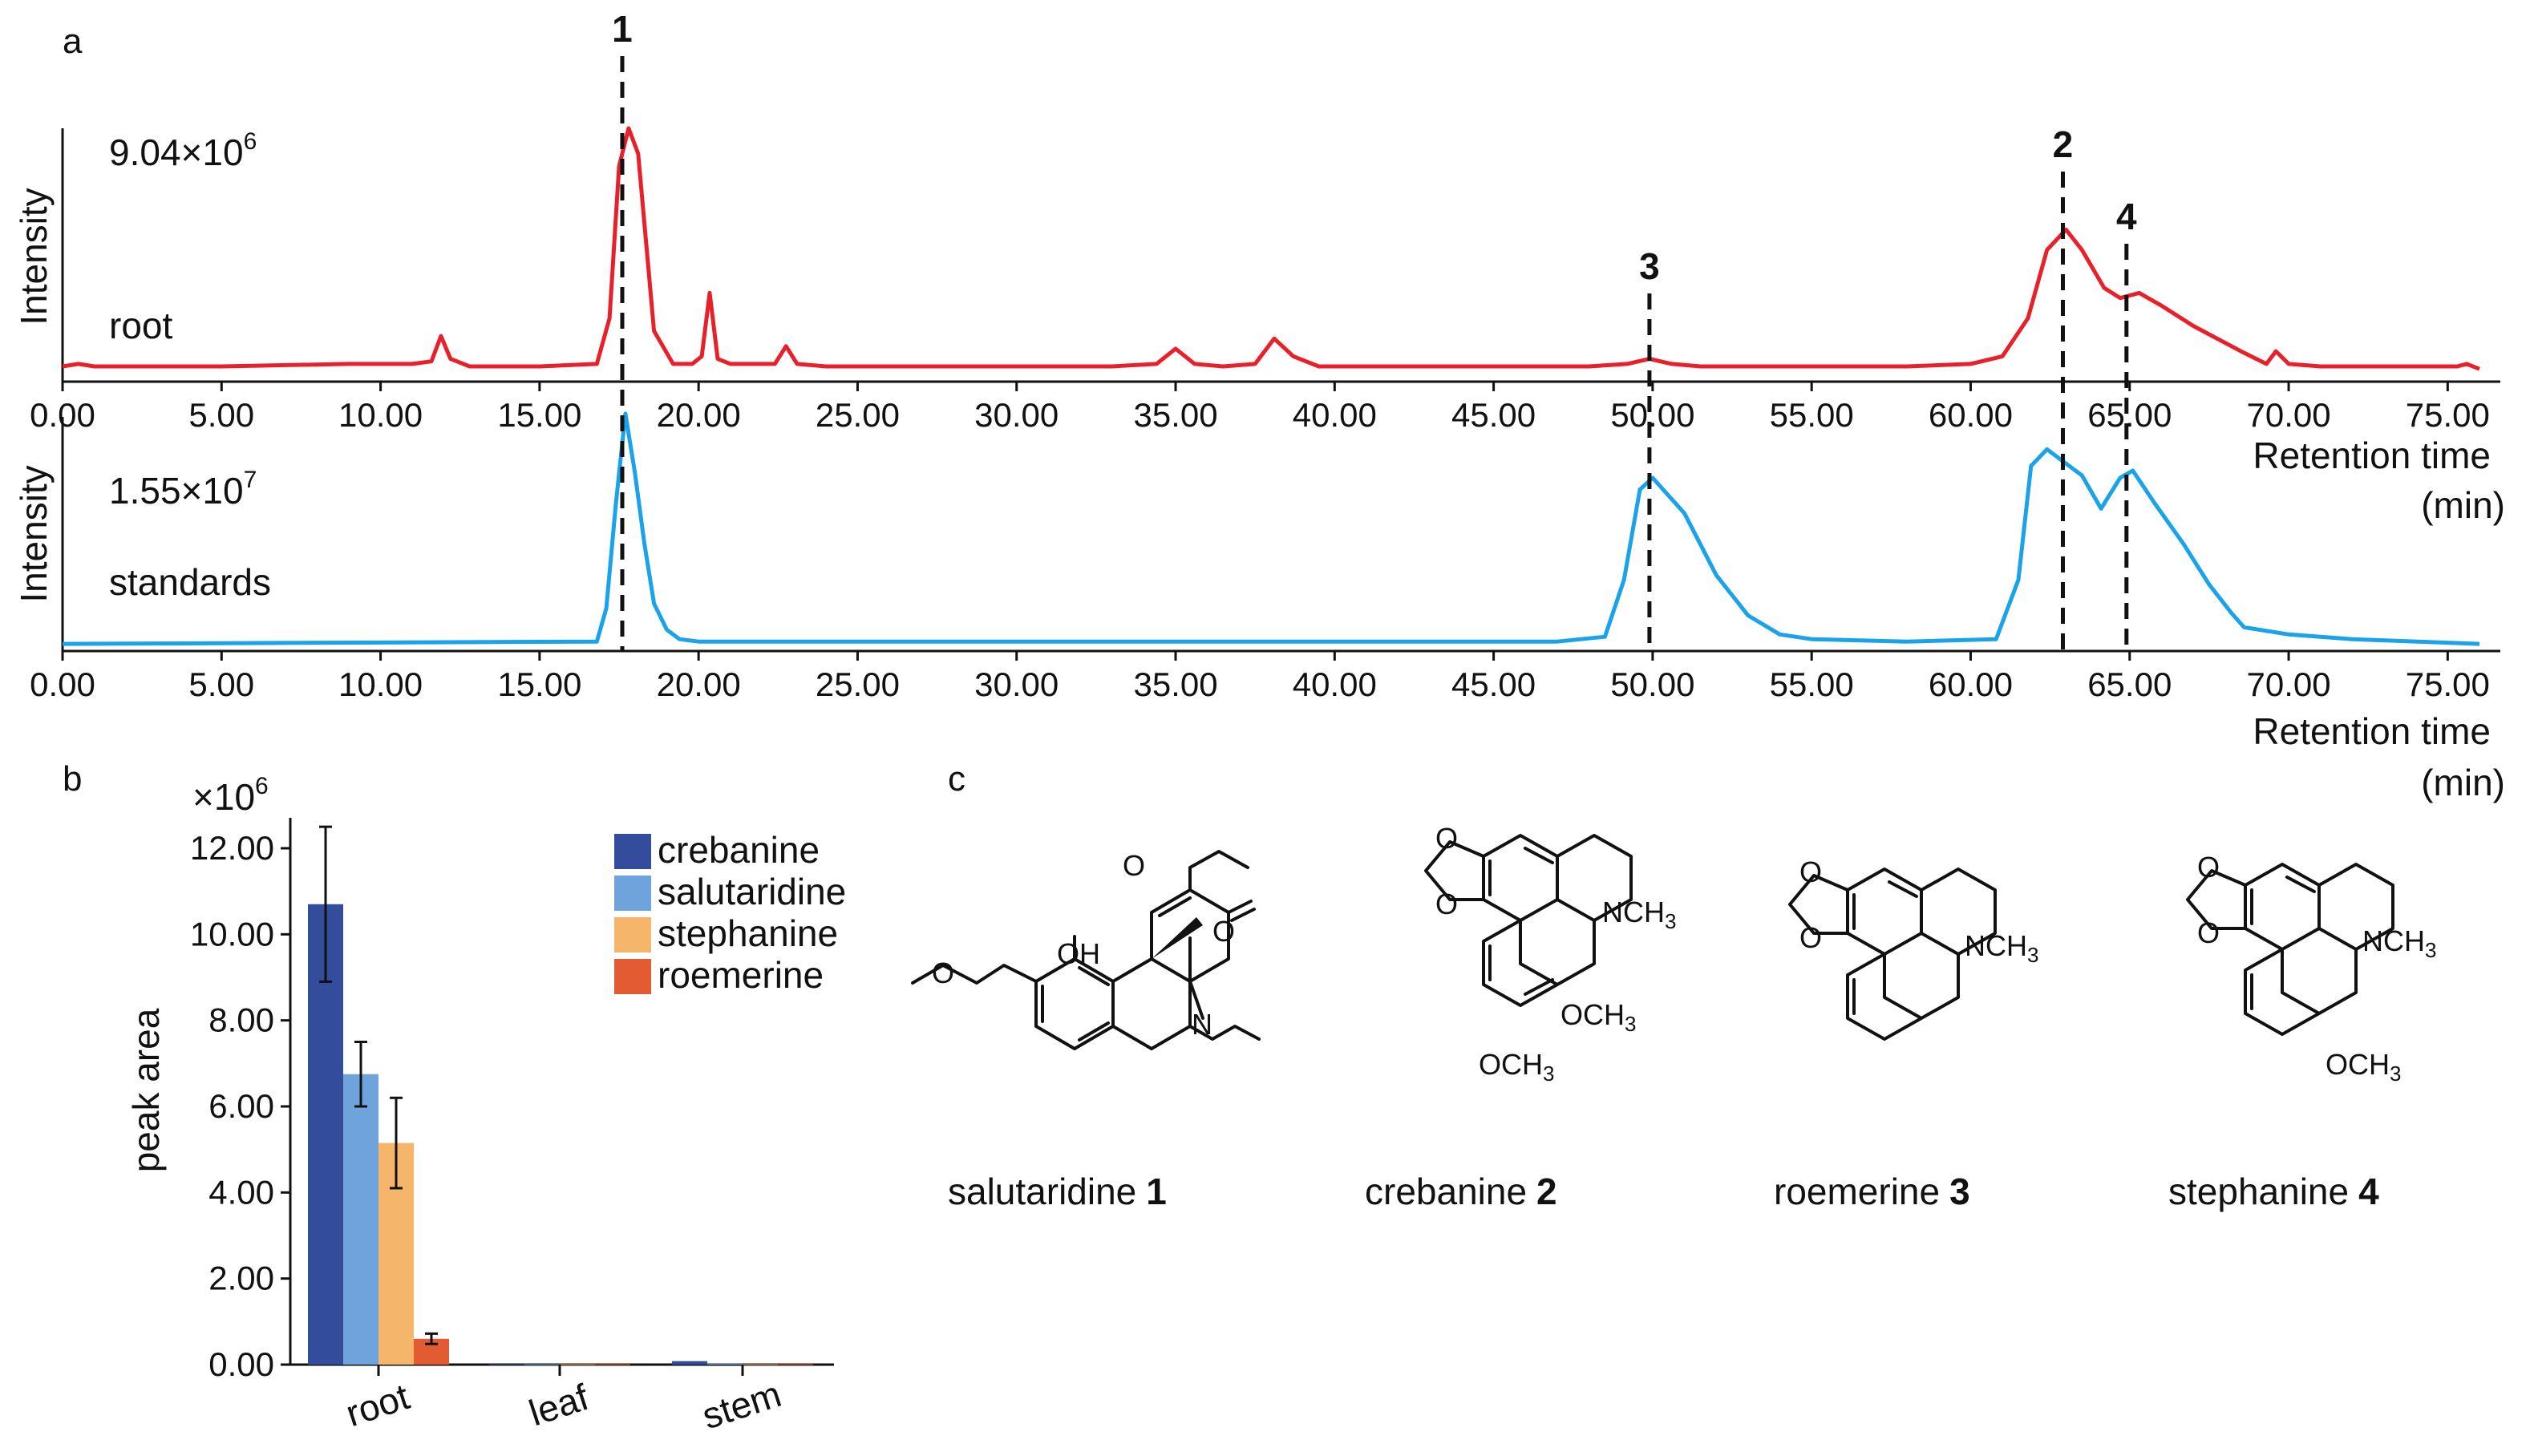 The height and width of the screenshot is (1456, 2534). What do you see at coordinates (690, 1363) in the screenshot?
I see `bar-crebanine-stem` at bounding box center [690, 1363].